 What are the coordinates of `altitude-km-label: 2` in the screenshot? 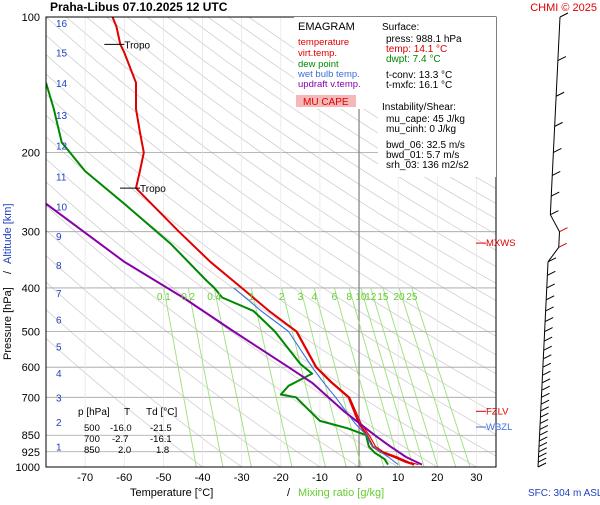 It's located at (59, 423).